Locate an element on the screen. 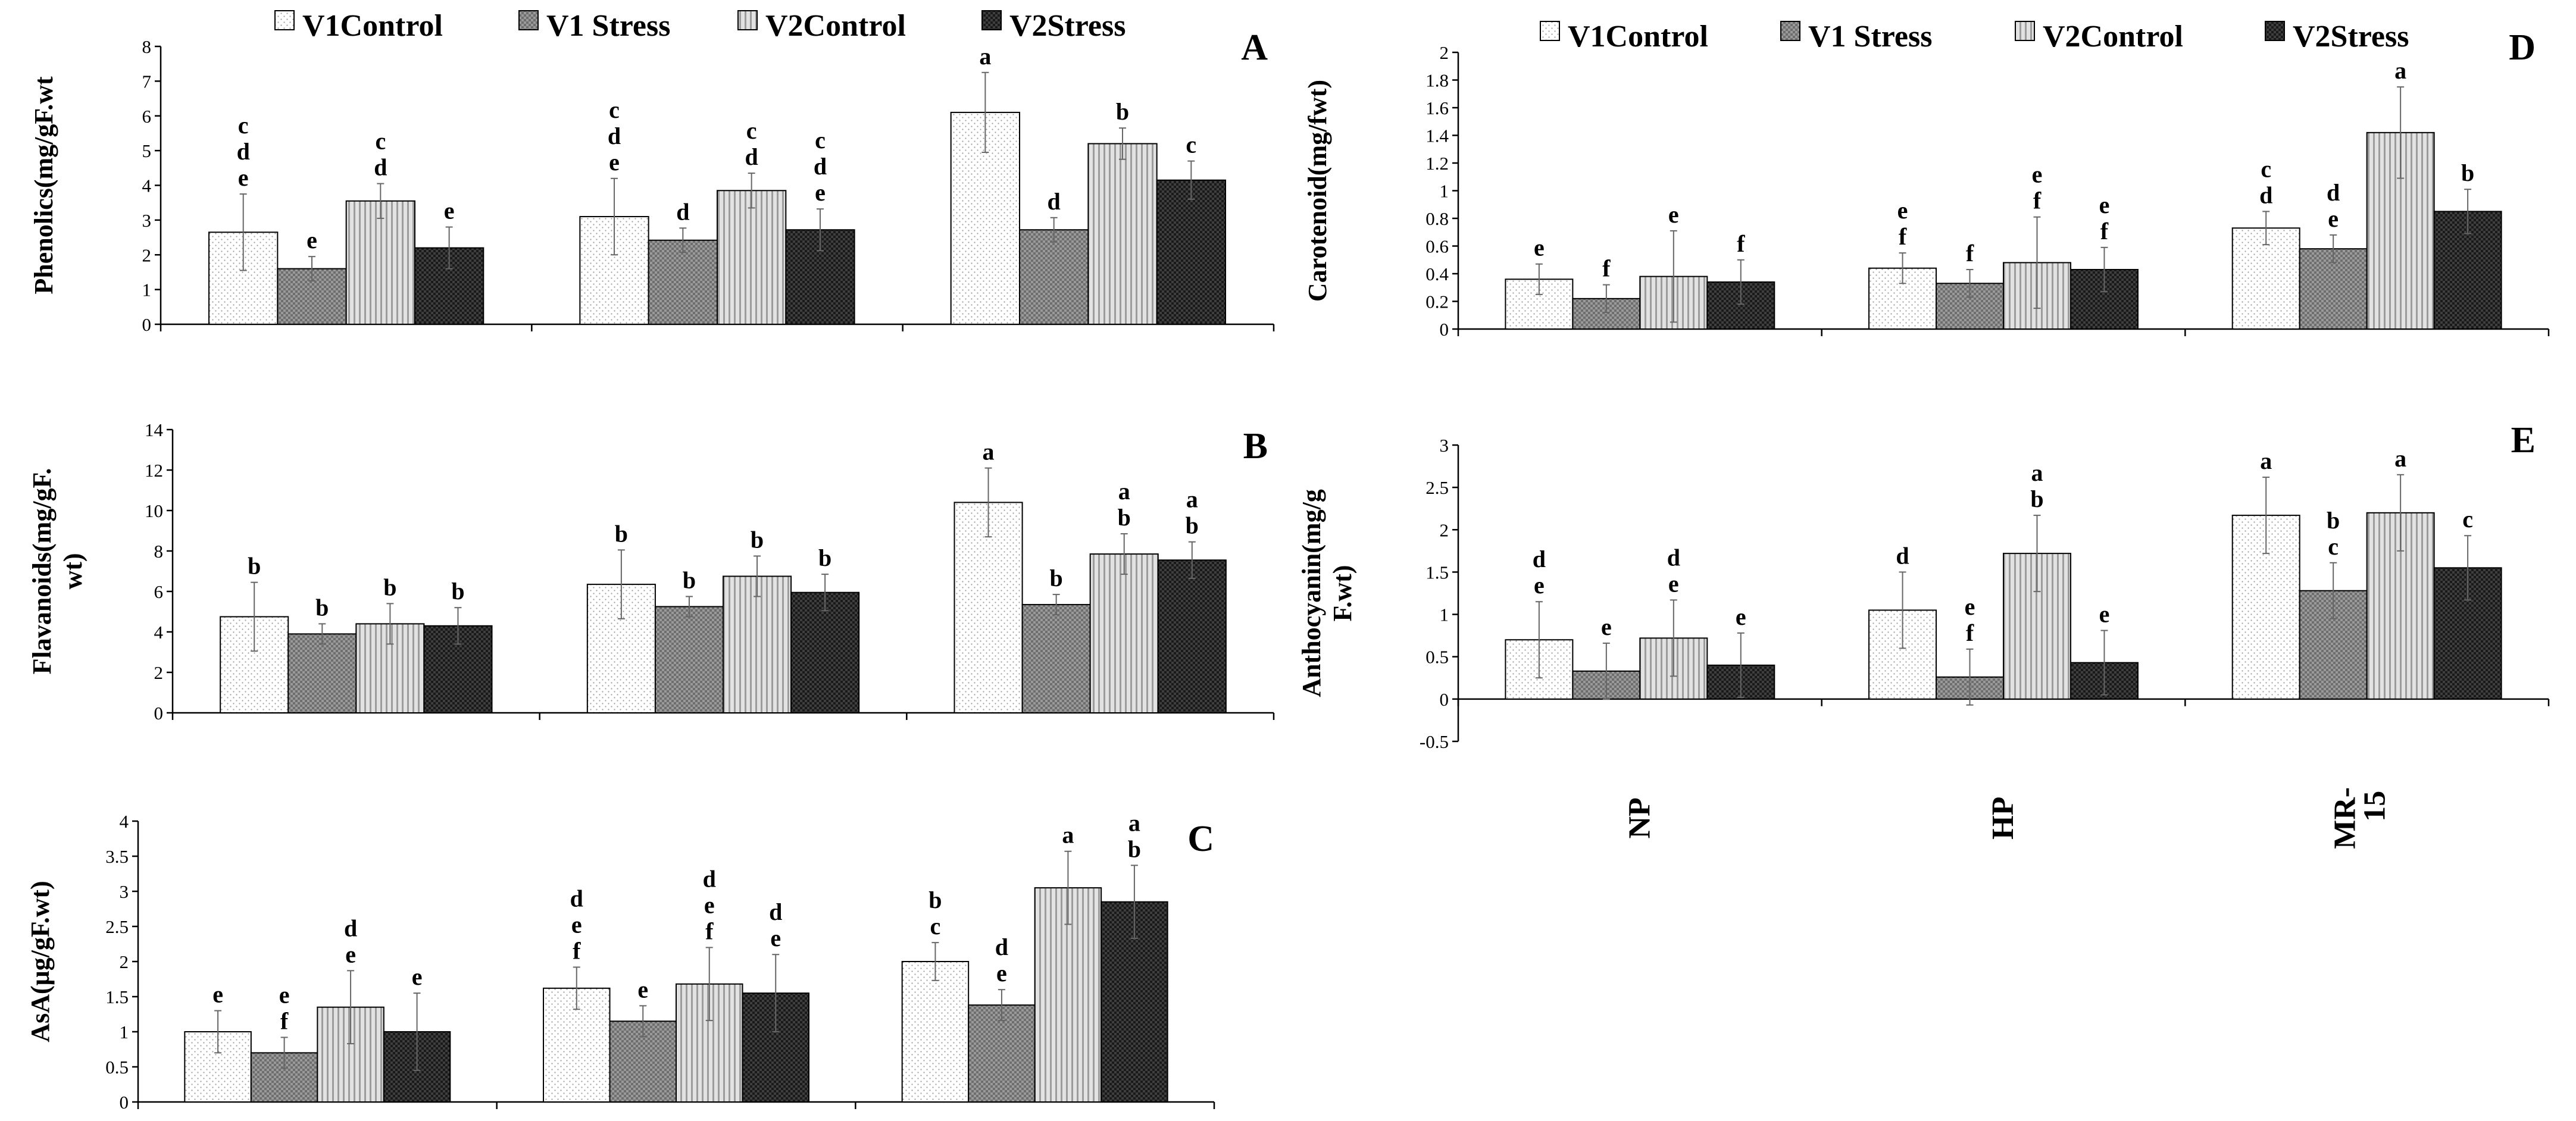  y-tick-label: 14 is located at coordinates (154, 429).